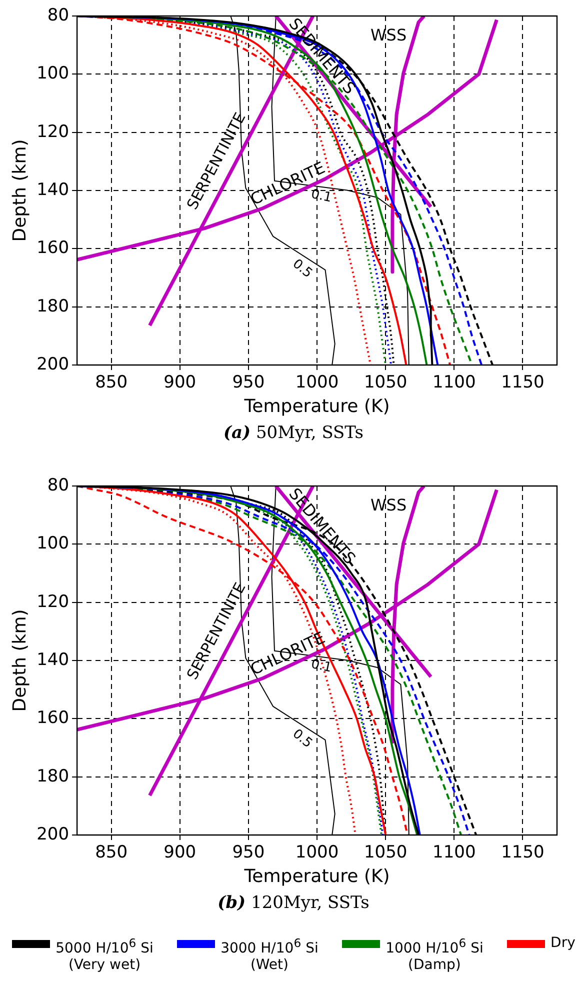  What do you see at coordinates (105, 954) in the screenshot?
I see `legend-label: 5000 H/10$^{6}$ Si (Very wet)` at bounding box center [105, 954].